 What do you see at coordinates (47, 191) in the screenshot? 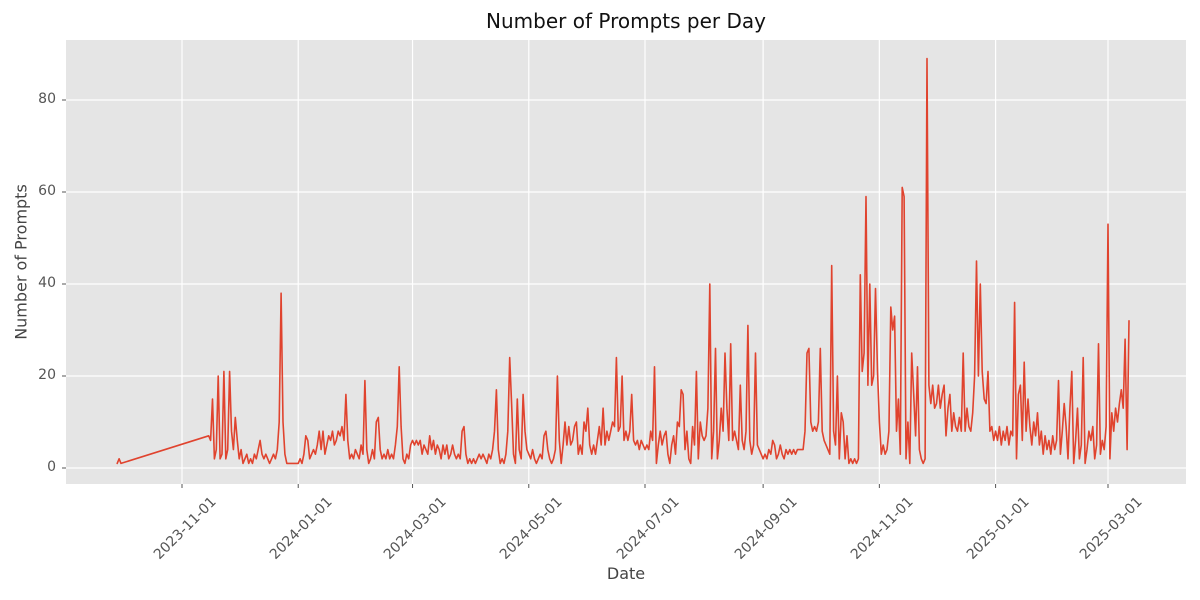
I see `y-tick-label: 60` at bounding box center [47, 191].